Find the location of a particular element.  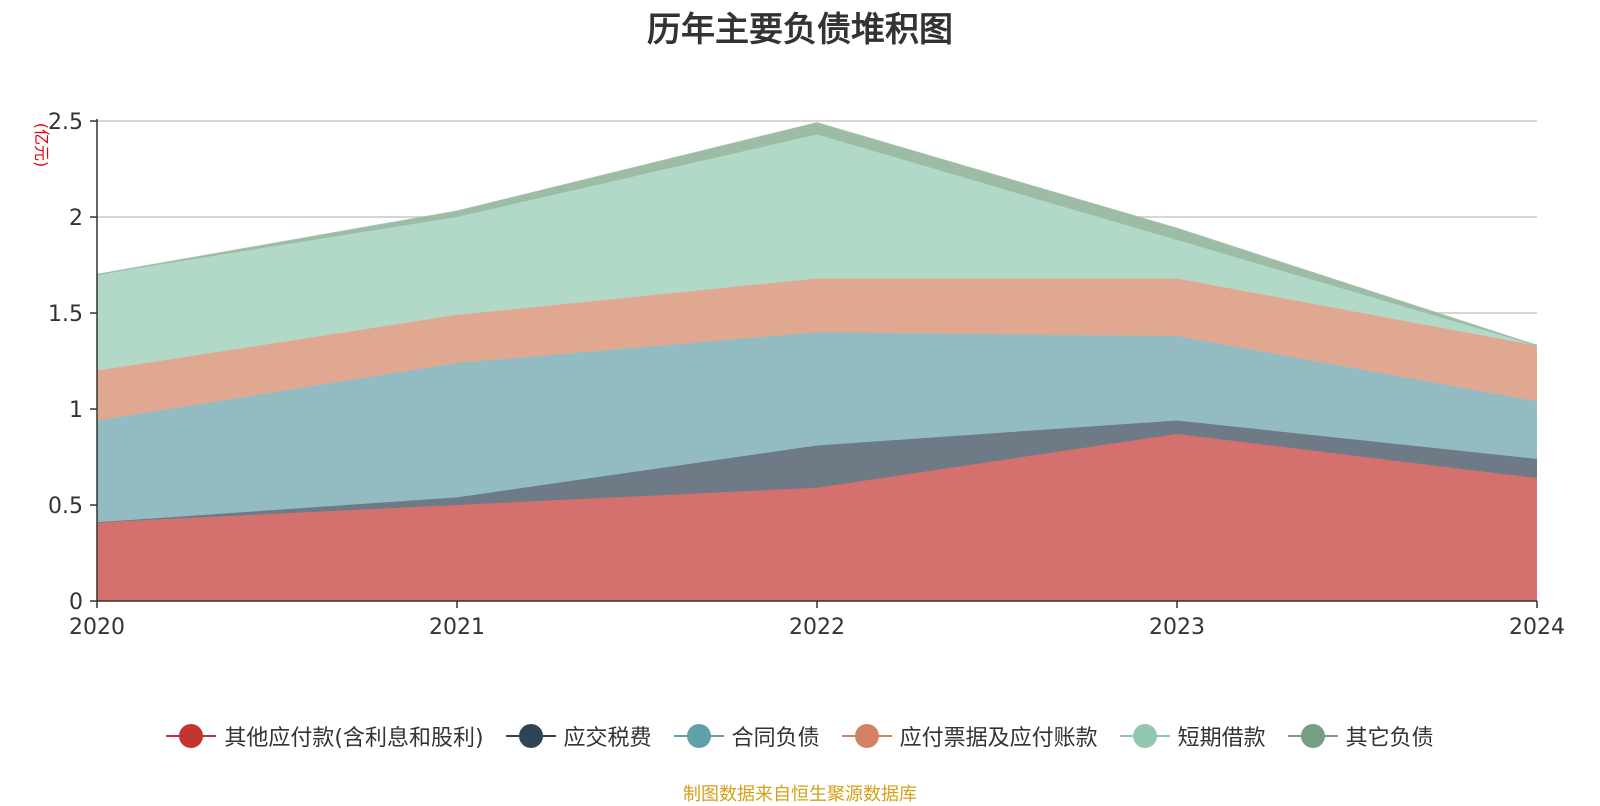

legend-item: 其它负债 is located at coordinates (1360, 736).